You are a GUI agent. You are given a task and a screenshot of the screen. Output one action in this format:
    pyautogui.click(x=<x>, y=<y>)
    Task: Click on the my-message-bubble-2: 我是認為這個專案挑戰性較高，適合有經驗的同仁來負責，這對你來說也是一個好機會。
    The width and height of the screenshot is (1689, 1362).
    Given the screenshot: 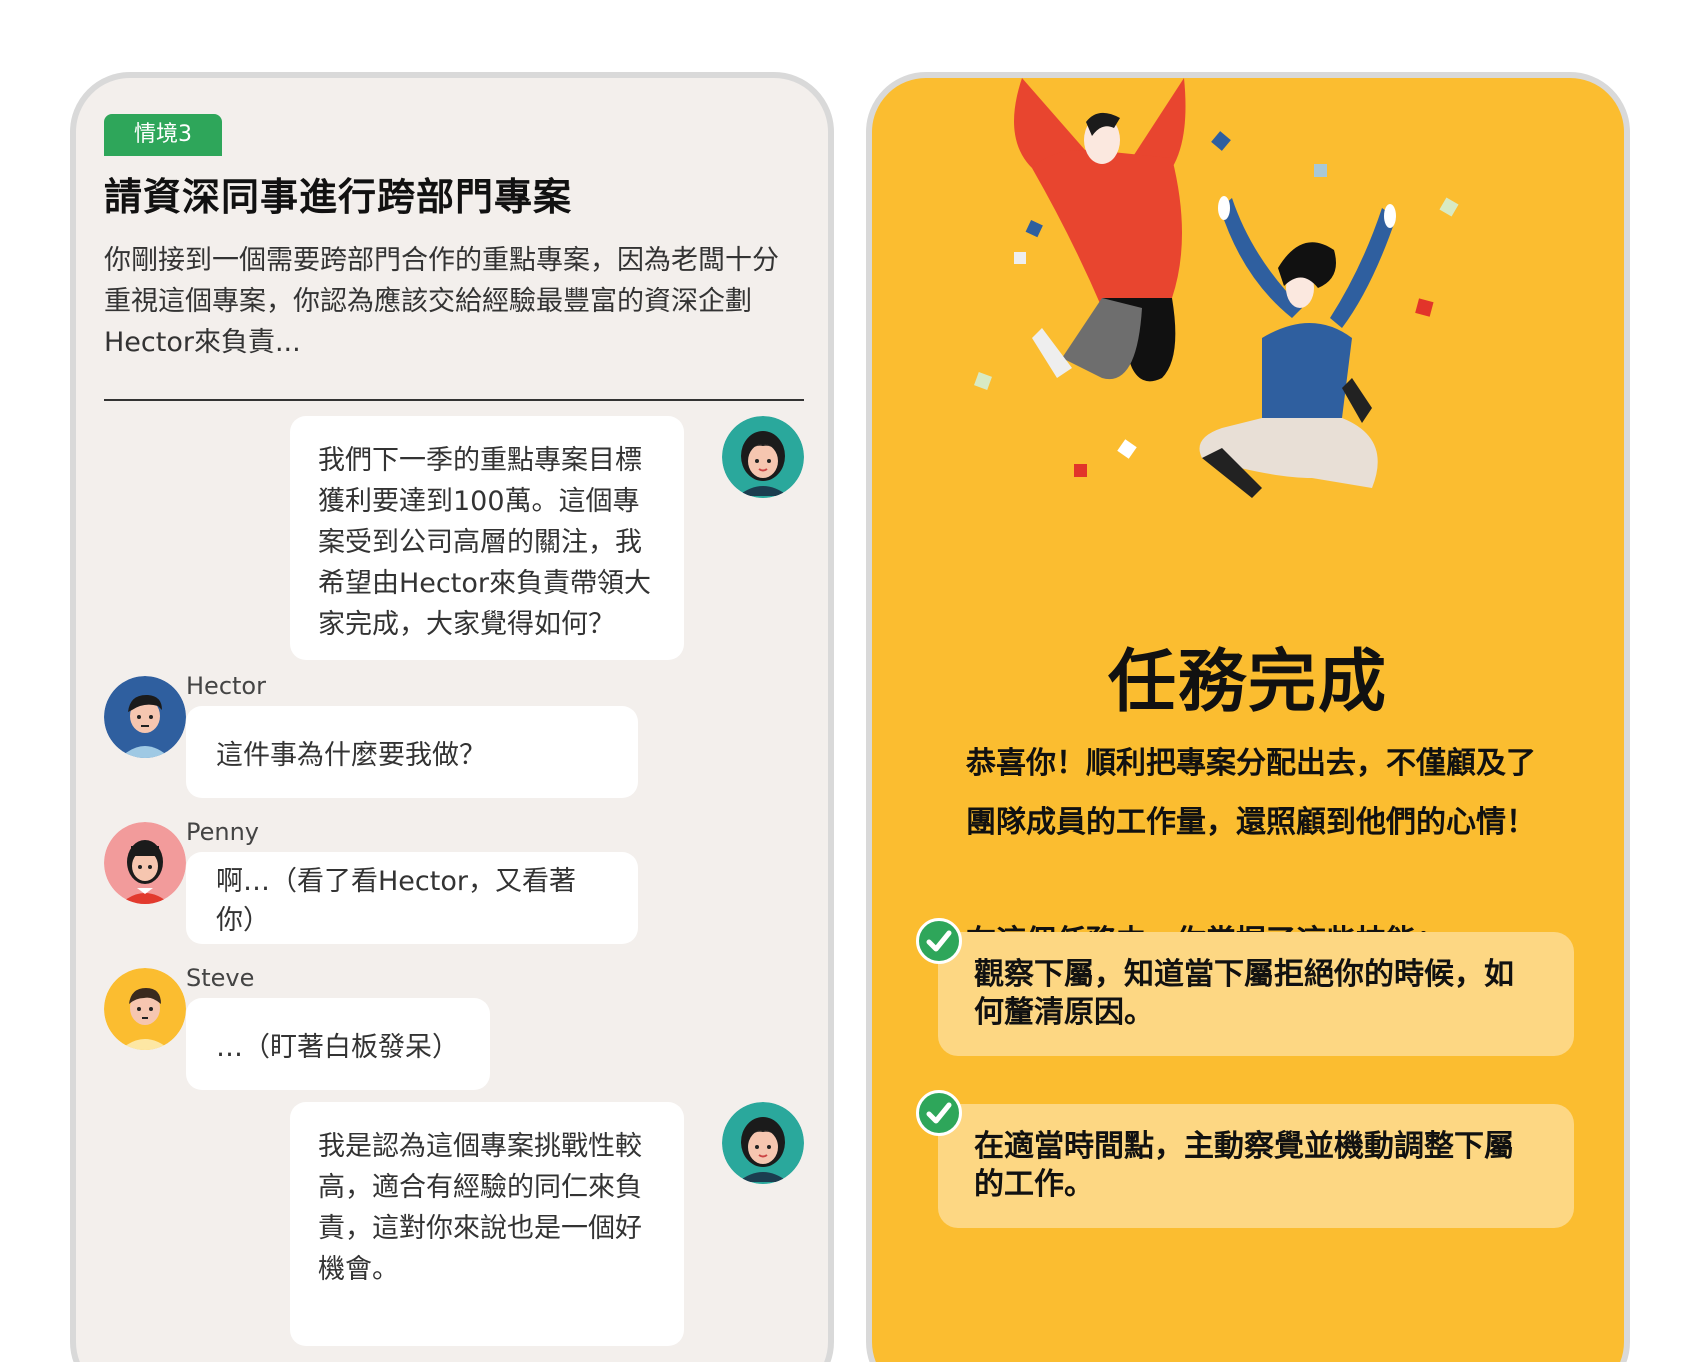 What is the action you would take?
    pyautogui.click(x=487, y=1224)
    